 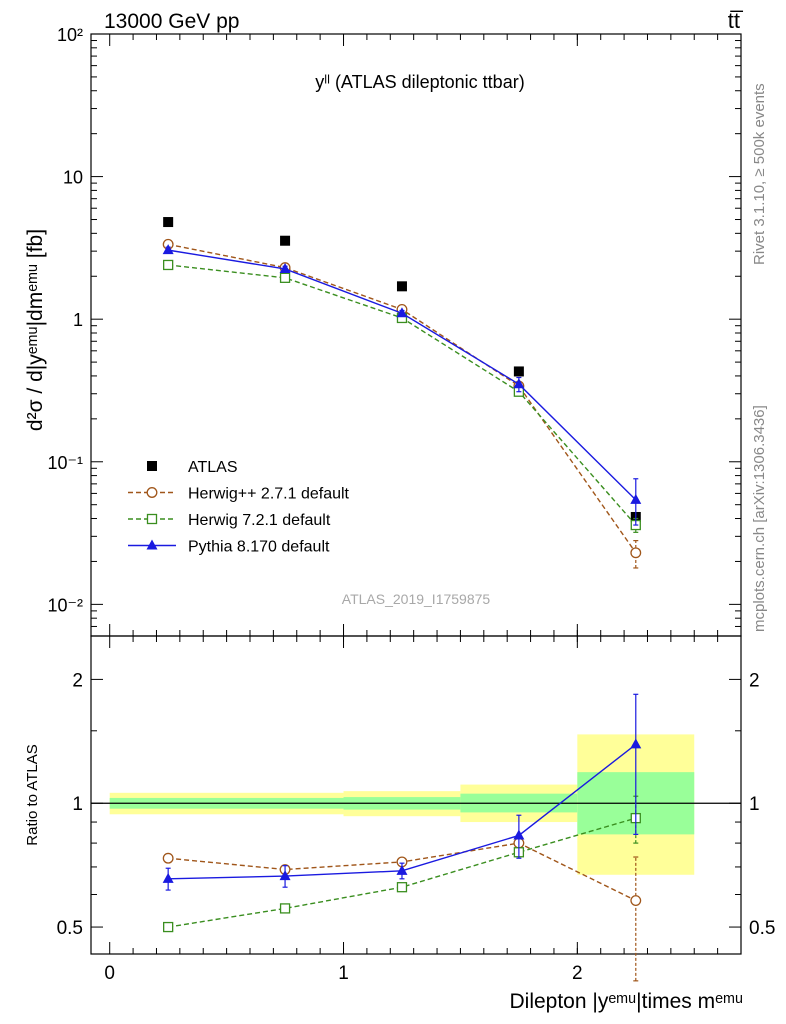 I want to click on ratio-y-axis-label: Ratio to ATLAS, so click(x=32, y=794).